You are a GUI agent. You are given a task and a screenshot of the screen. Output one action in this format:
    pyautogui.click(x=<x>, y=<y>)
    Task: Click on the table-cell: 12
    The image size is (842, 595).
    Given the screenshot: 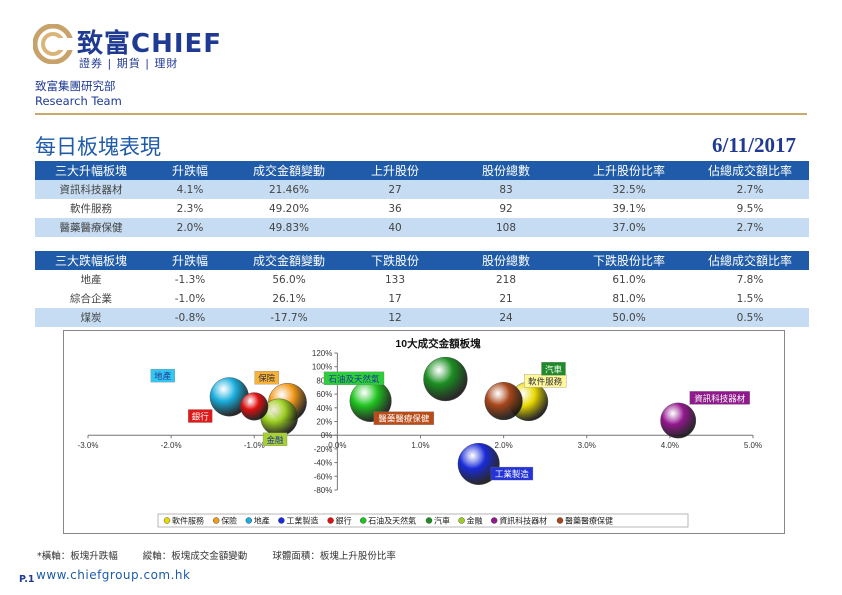 What is the action you would take?
    pyautogui.click(x=395, y=317)
    